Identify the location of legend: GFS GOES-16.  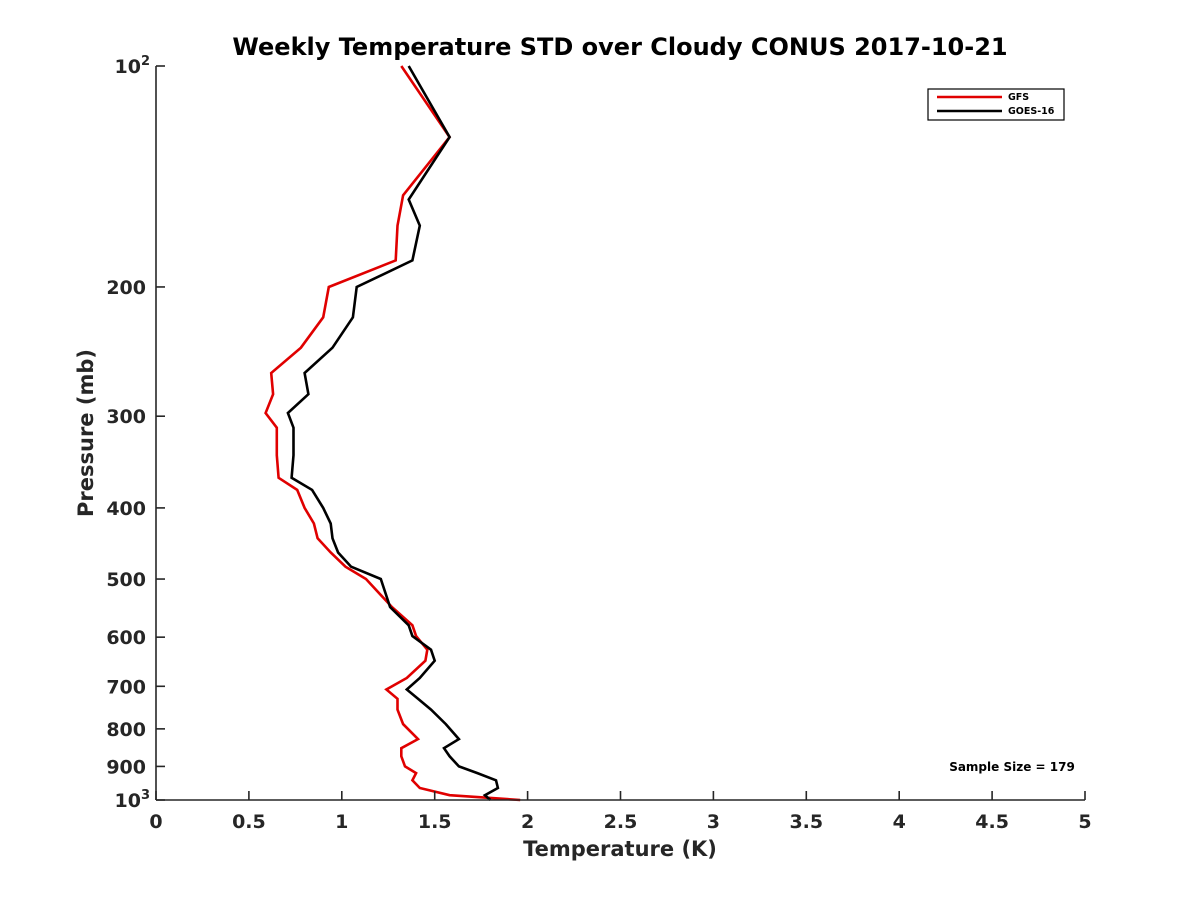
(996, 104).